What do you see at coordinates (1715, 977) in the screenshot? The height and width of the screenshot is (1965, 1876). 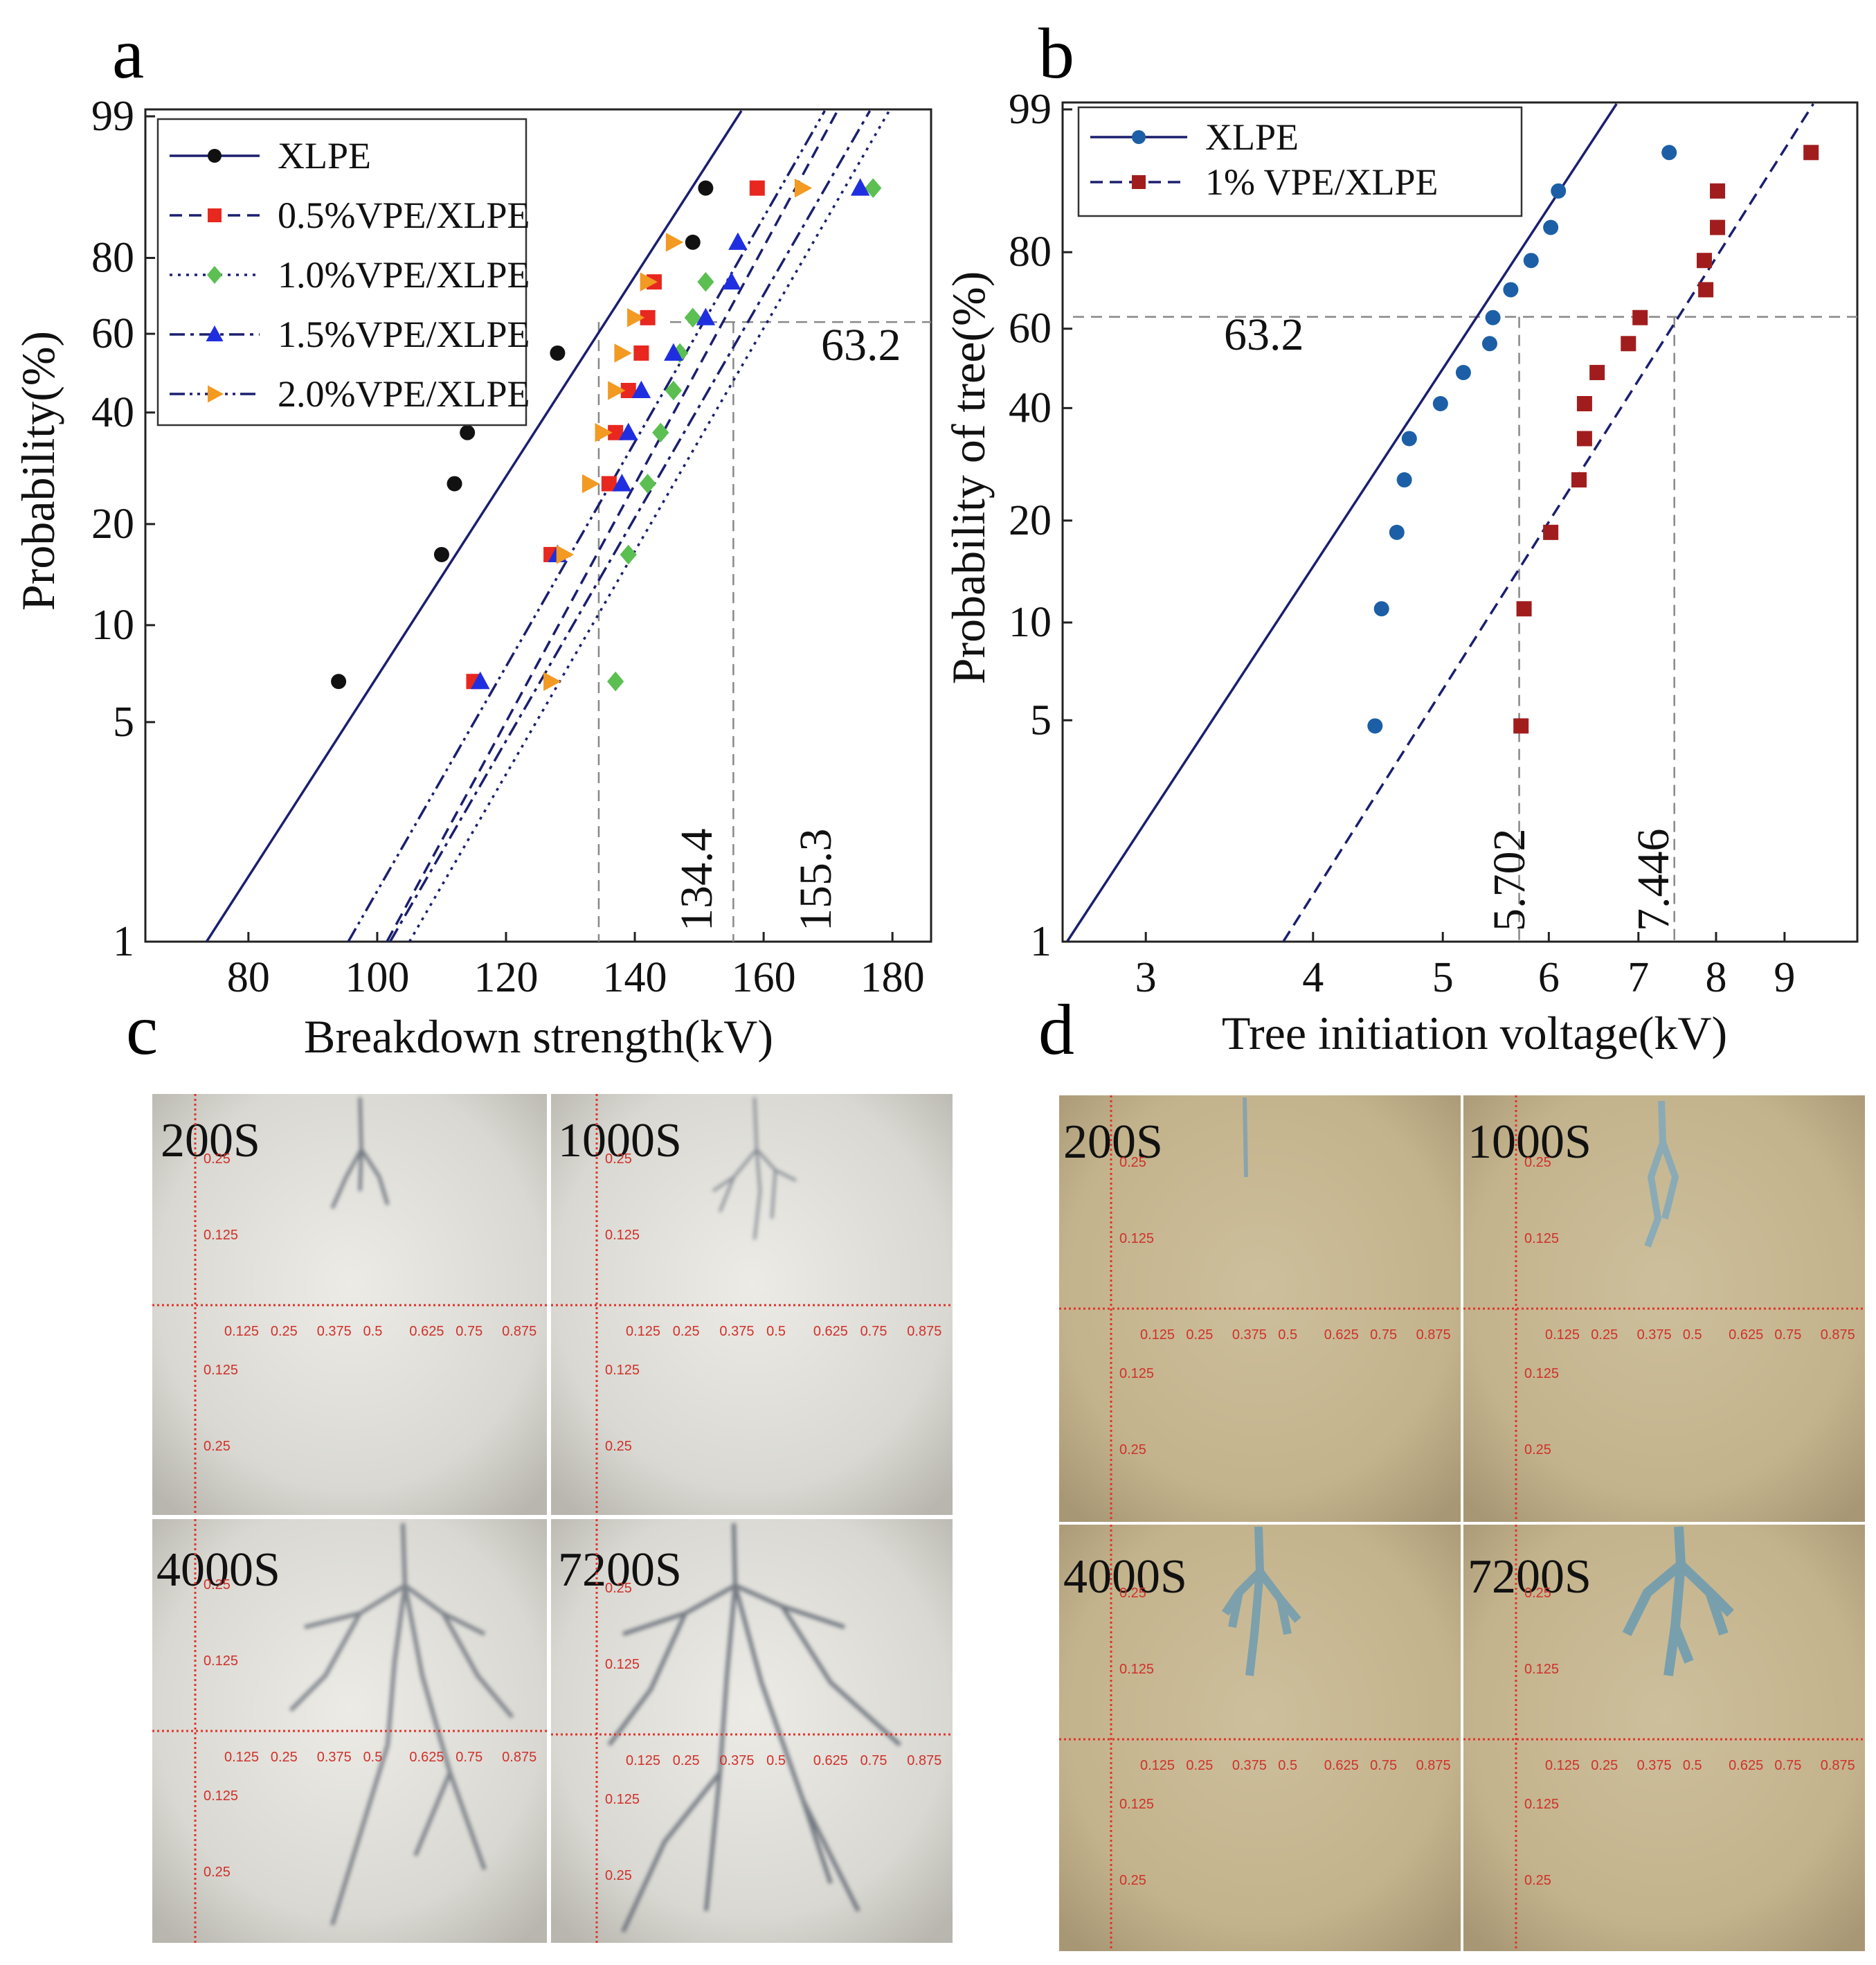 I see `x-tick-label: 8` at bounding box center [1715, 977].